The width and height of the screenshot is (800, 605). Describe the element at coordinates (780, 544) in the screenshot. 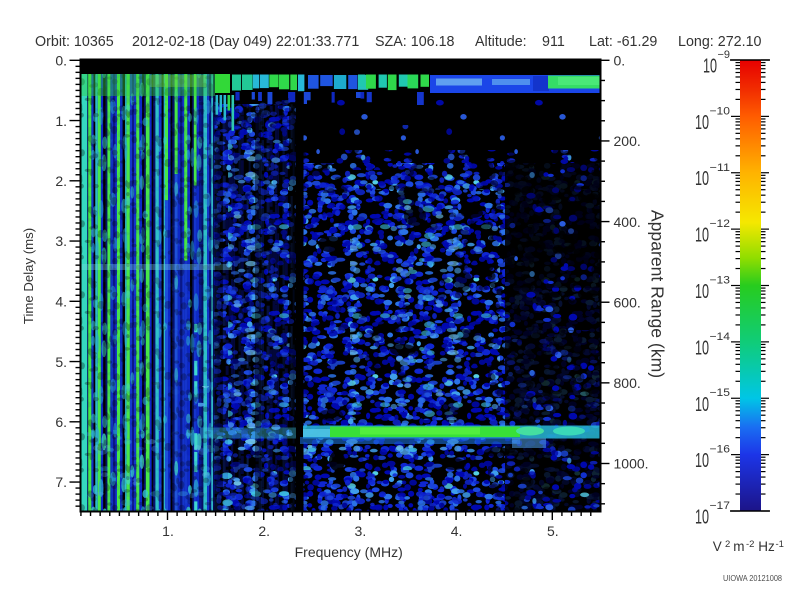

I see `svg-text: -1` at that location.